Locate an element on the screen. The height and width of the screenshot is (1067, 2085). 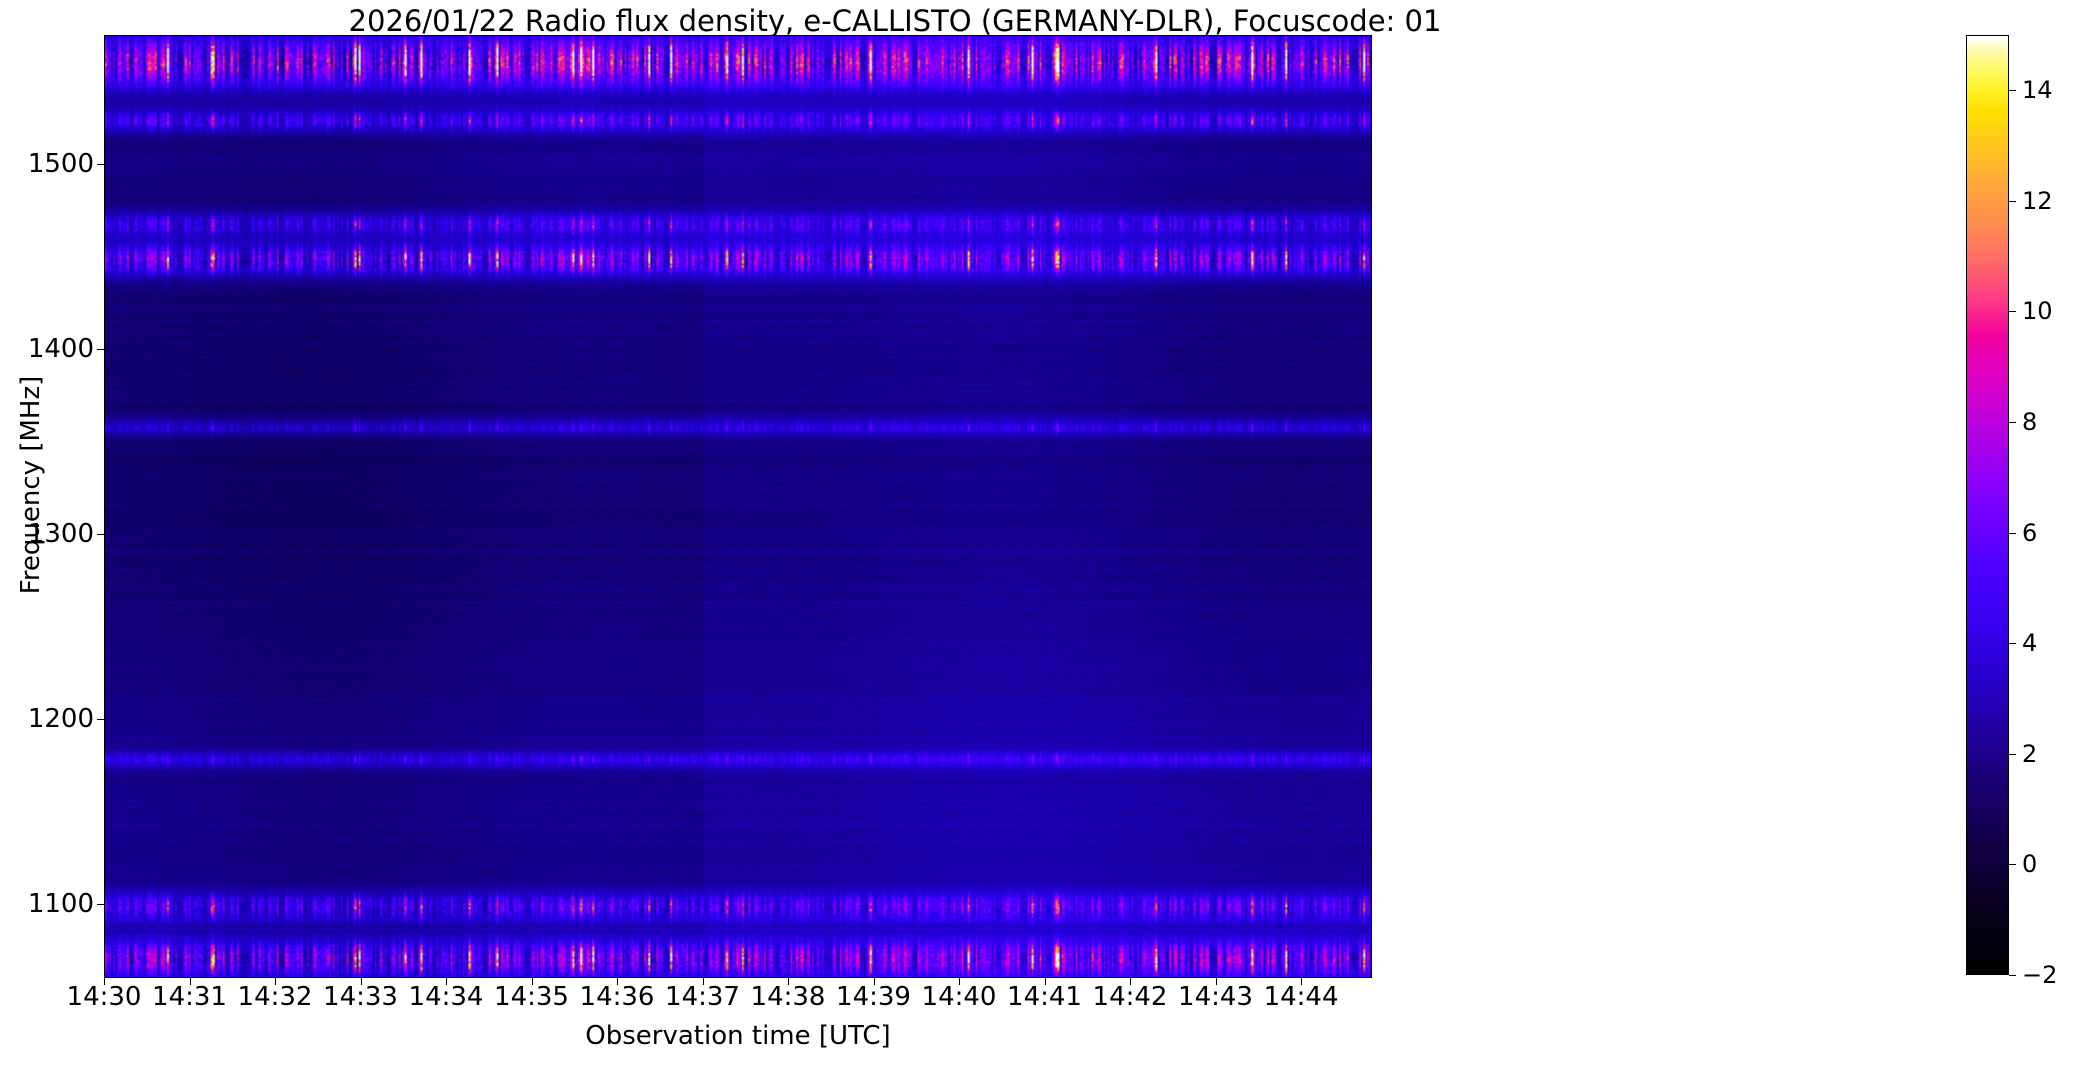
x-tick-label: 14:37 is located at coordinates (702, 997).